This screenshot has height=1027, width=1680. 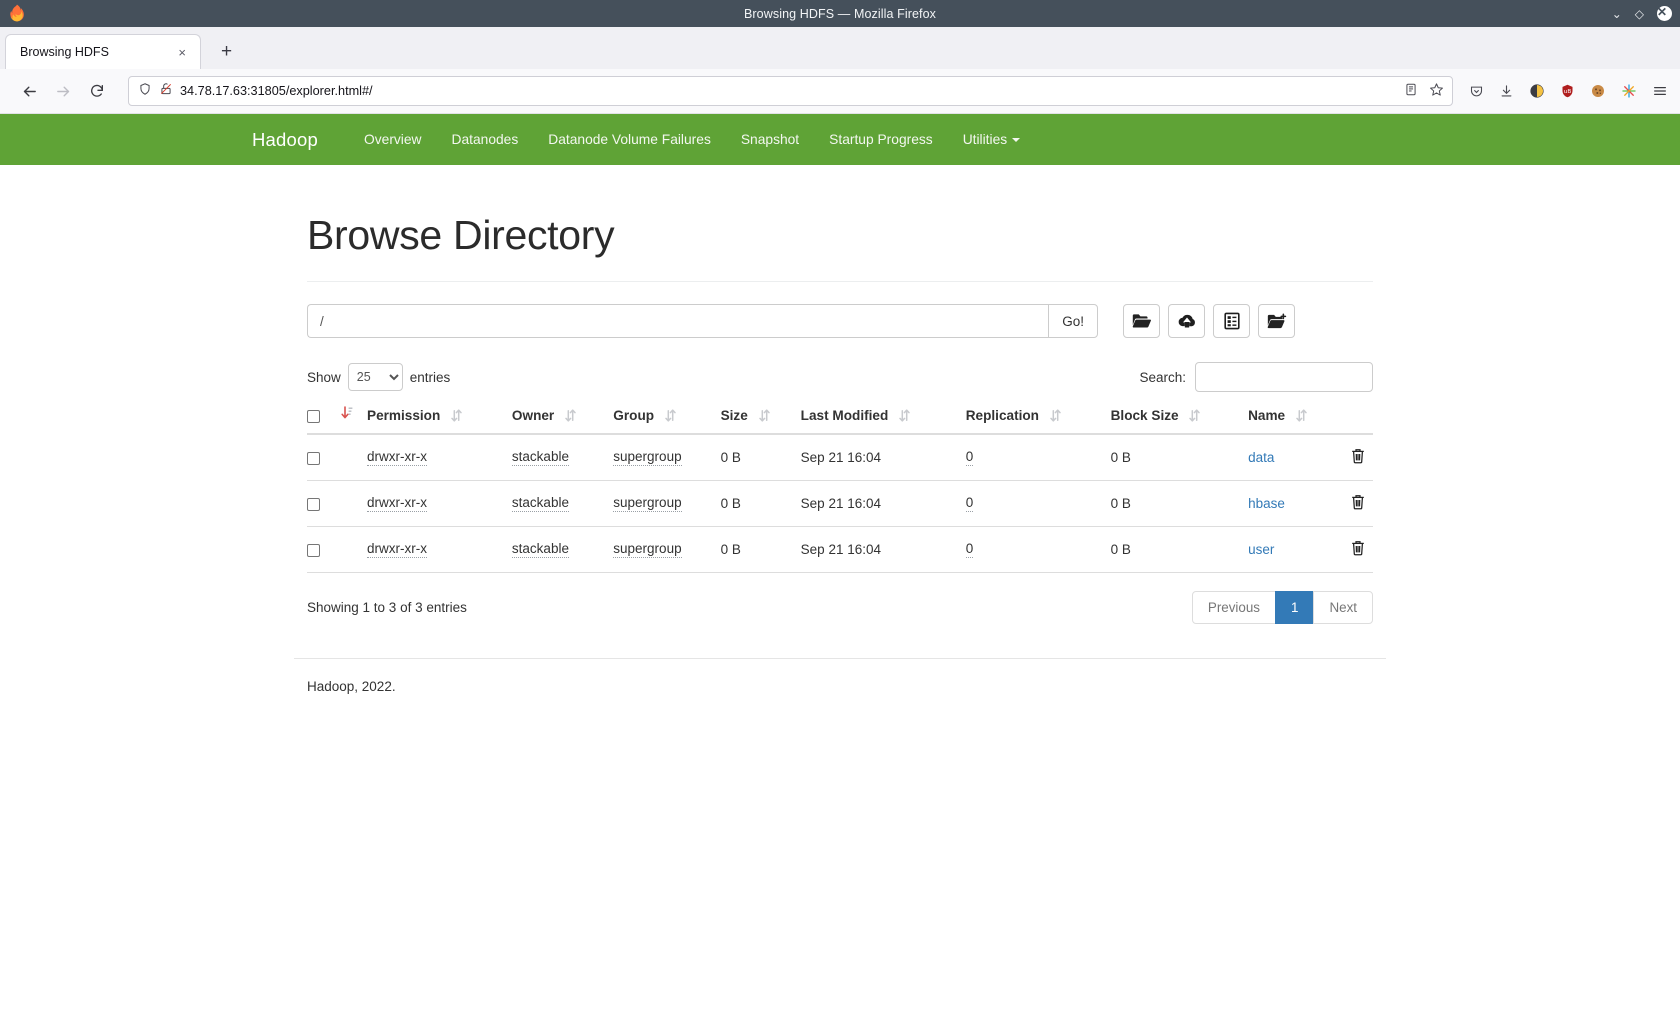 What do you see at coordinates (145, 91) in the screenshot?
I see `shield-icon` at bounding box center [145, 91].